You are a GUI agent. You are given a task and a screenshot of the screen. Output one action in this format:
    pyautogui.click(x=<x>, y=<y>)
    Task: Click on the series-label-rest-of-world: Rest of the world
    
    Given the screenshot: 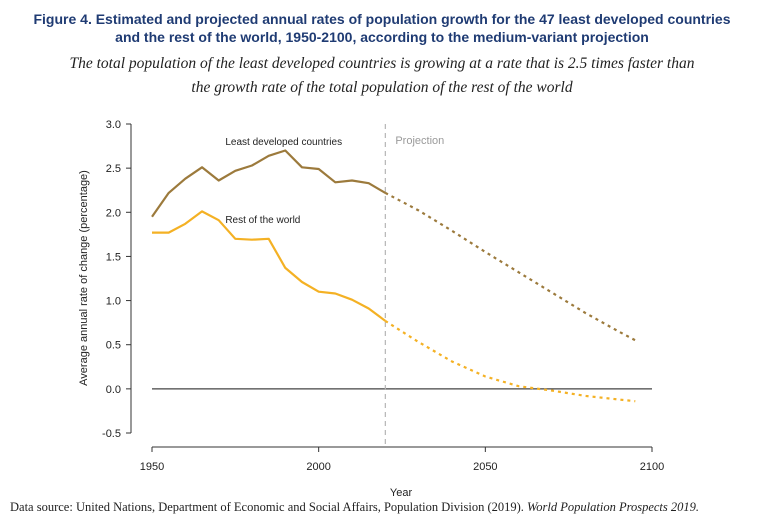 What is the action you would take?
    pyautogui.click(x=262, y=220)
    